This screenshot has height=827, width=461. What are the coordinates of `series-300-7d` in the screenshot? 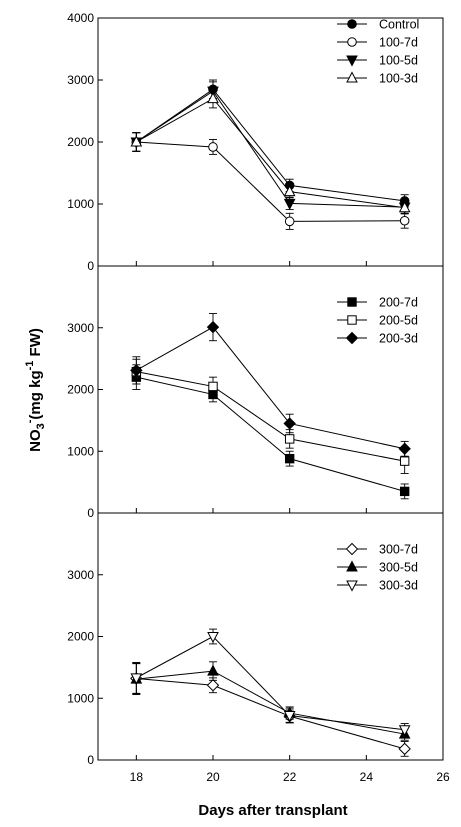 It's located at (270, 709).